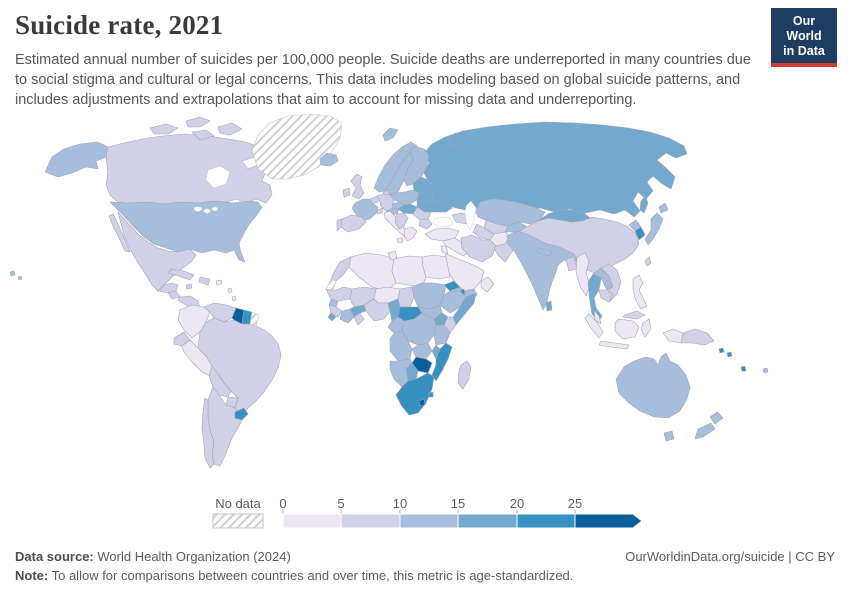  I want to click on map-region-india, so click(542, 270).